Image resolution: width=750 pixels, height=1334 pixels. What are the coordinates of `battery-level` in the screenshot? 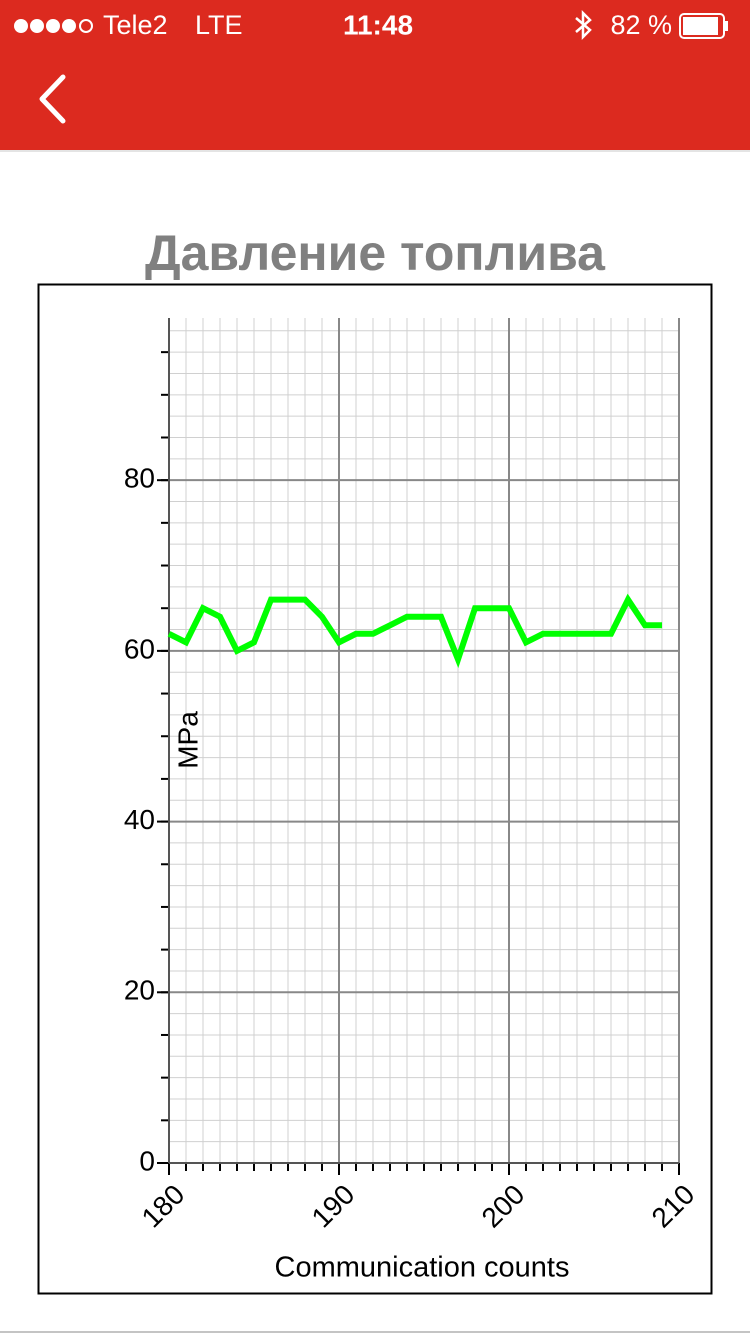 It's located at (700, 26).